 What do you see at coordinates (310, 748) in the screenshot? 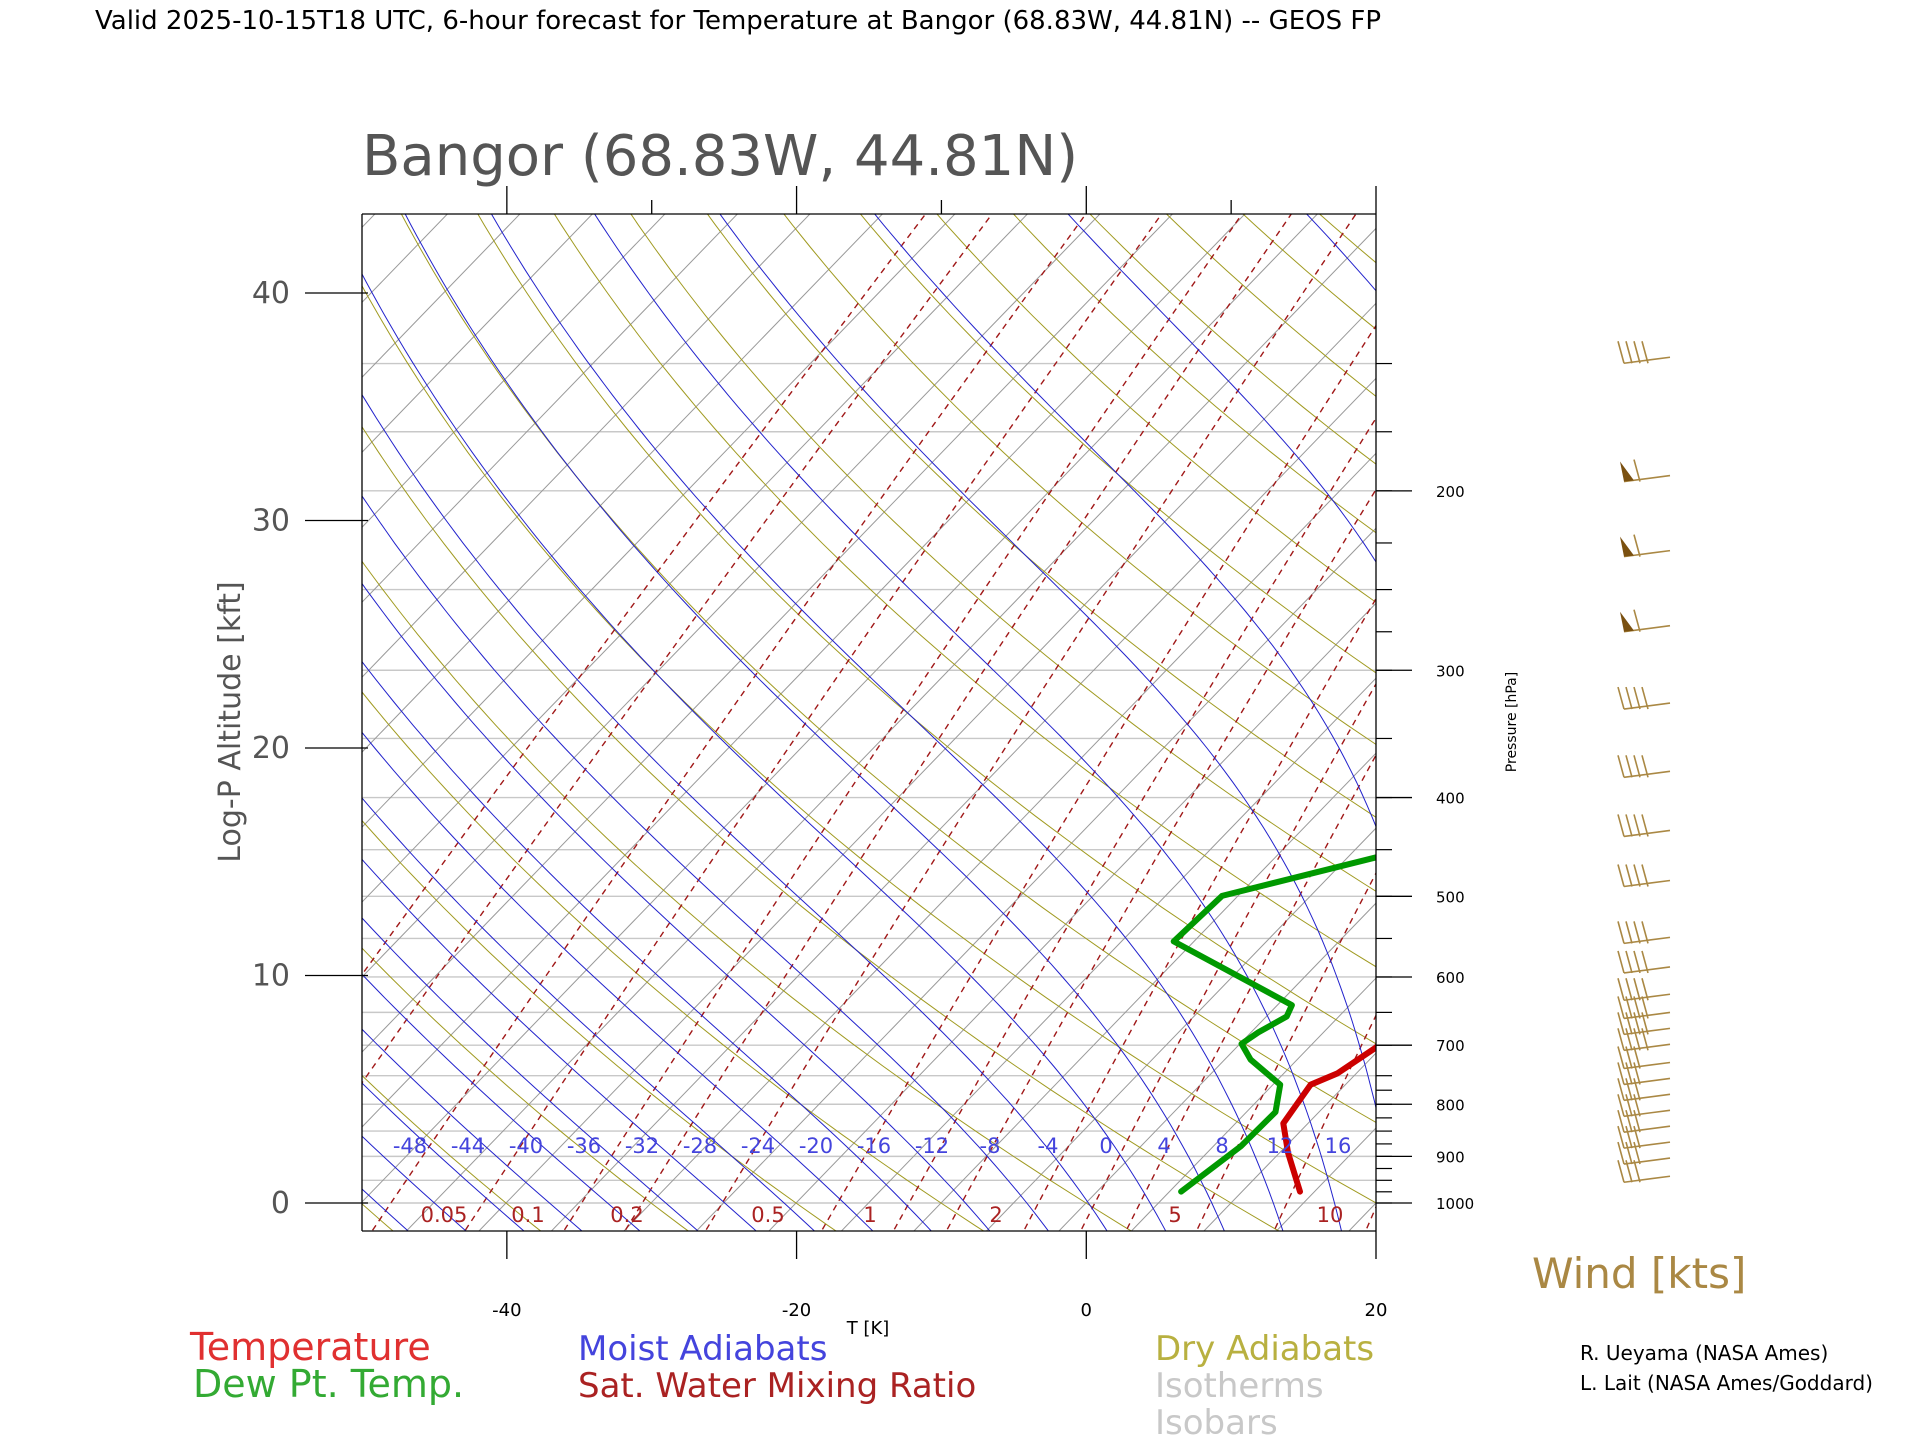
I see `y-axis-ticks: 0 10 20 30 40` at bounding box center [310, 748].